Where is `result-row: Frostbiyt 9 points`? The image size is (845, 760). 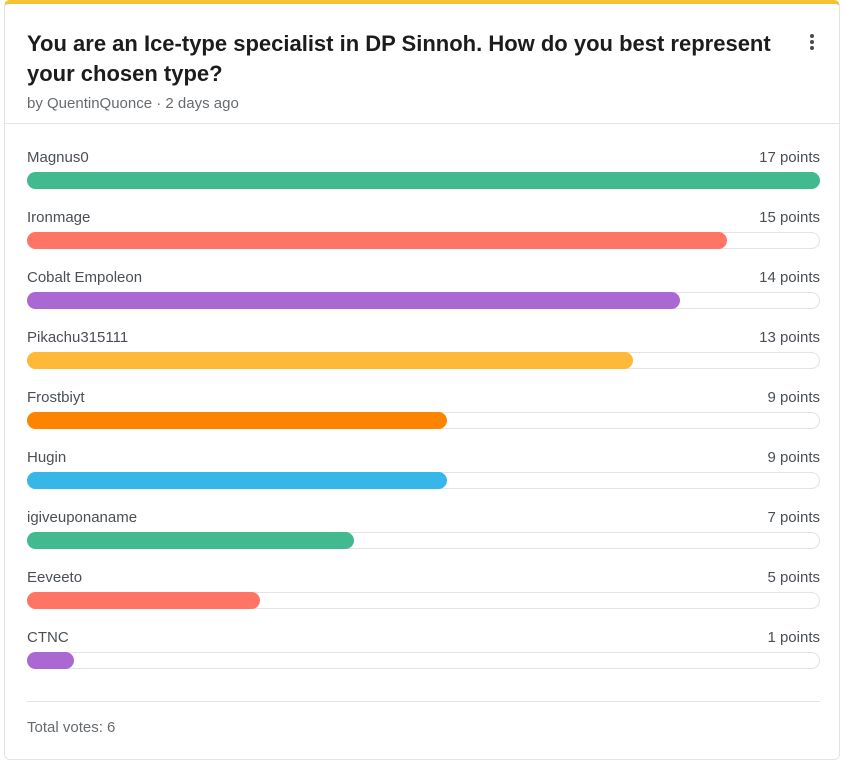 result-row: Frostbiyt 9 points is located at coordinates (423, 417).